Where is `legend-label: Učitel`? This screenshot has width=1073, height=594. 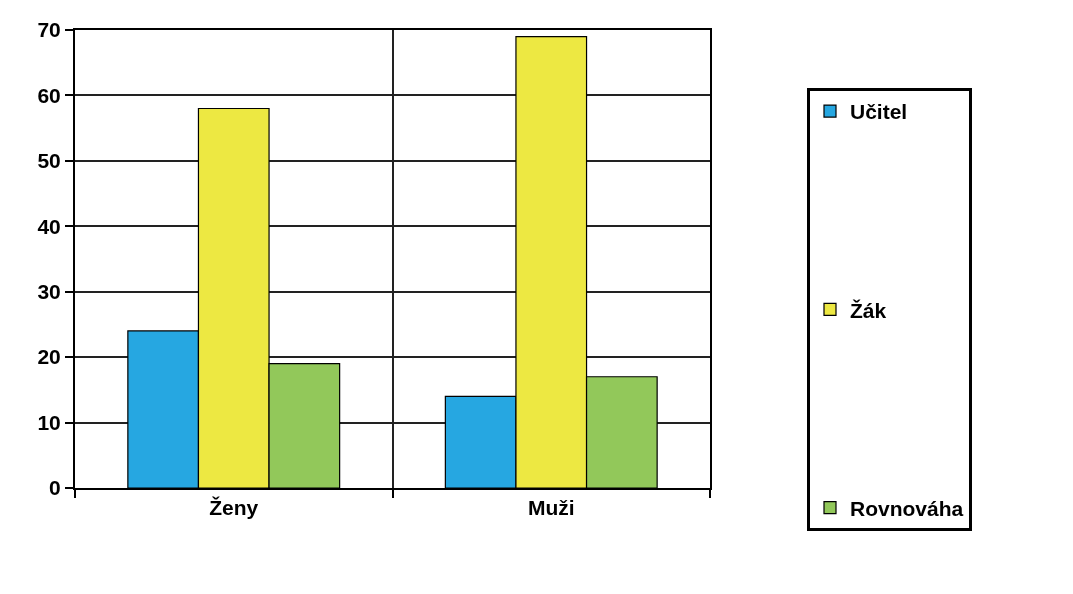
legend-label: Učitel is located at coordinates (879, 112).